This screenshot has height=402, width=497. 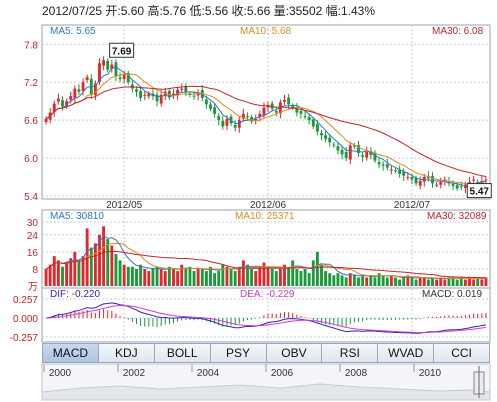 What do you see at coordinates (133, 11) in the screenshot?
I see `header-open: 5.60` at bounding box center [133, 11].